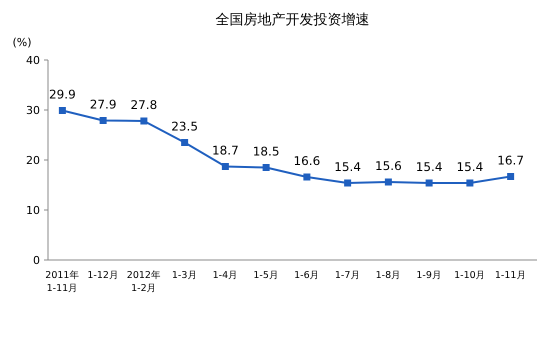 The image size is (555, 338). I want to click on y-tick-label: 30, so click(33, 110).